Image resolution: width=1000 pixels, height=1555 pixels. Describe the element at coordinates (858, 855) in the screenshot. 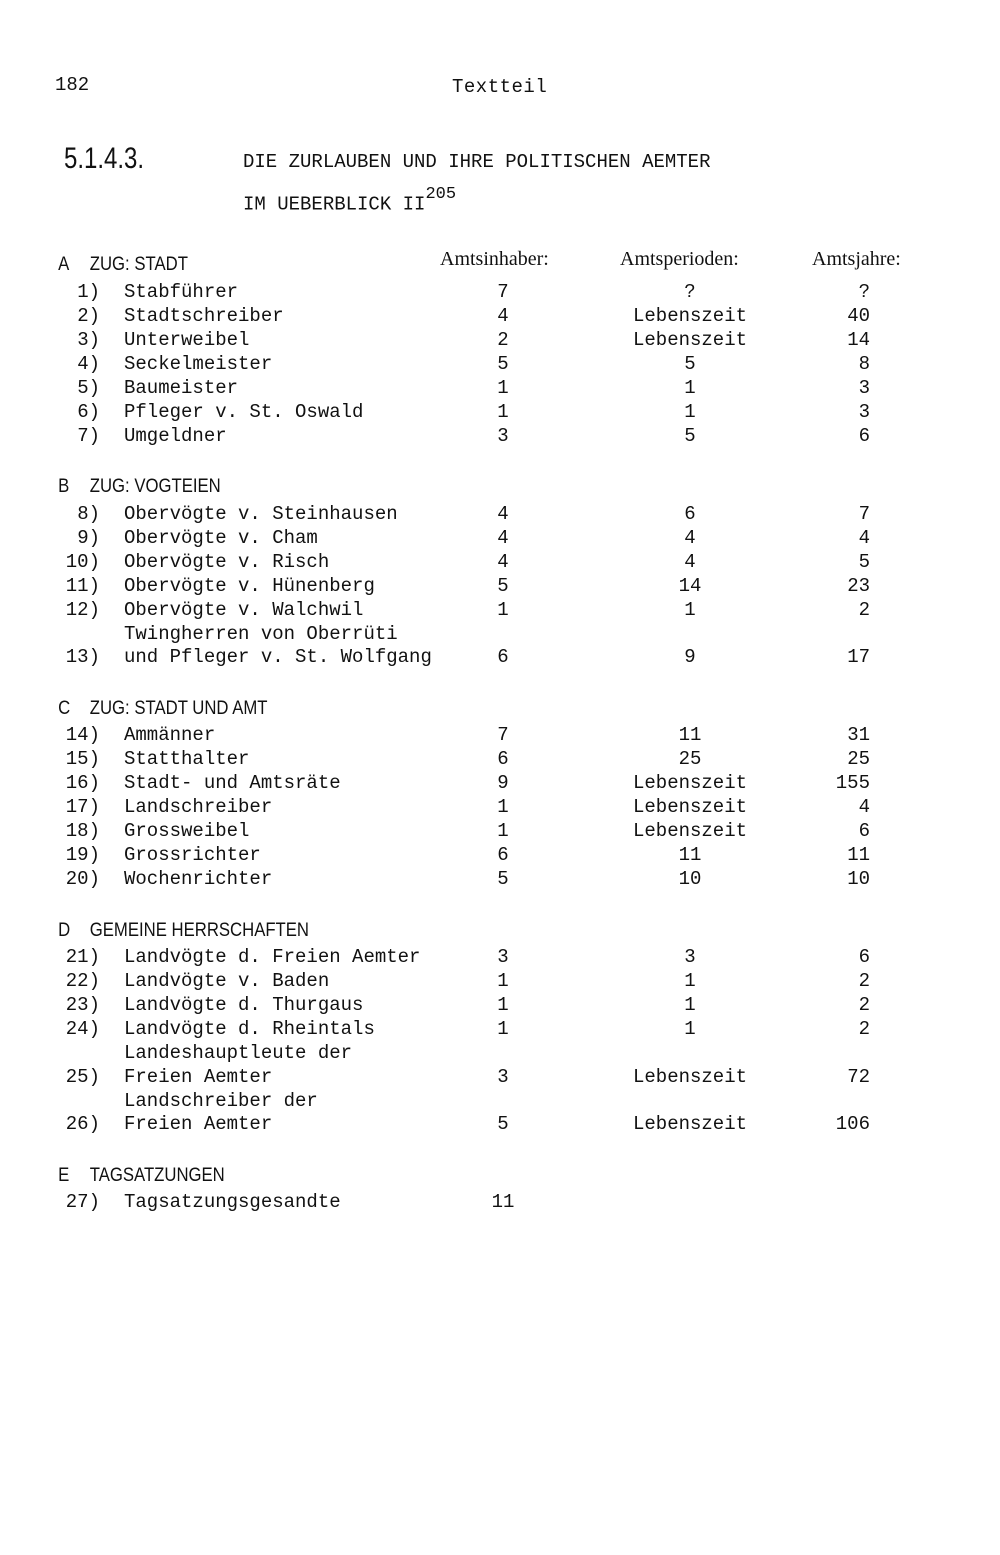

I see `amtsjahre-value: 11` at that location.